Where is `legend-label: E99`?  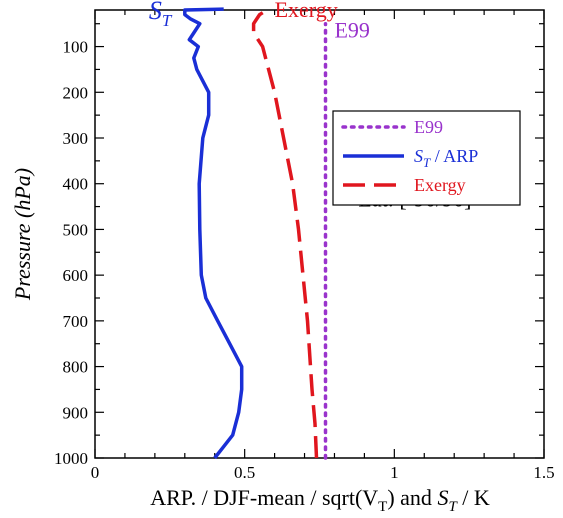 legend-label: E99 is located at coordinates (428, 127).